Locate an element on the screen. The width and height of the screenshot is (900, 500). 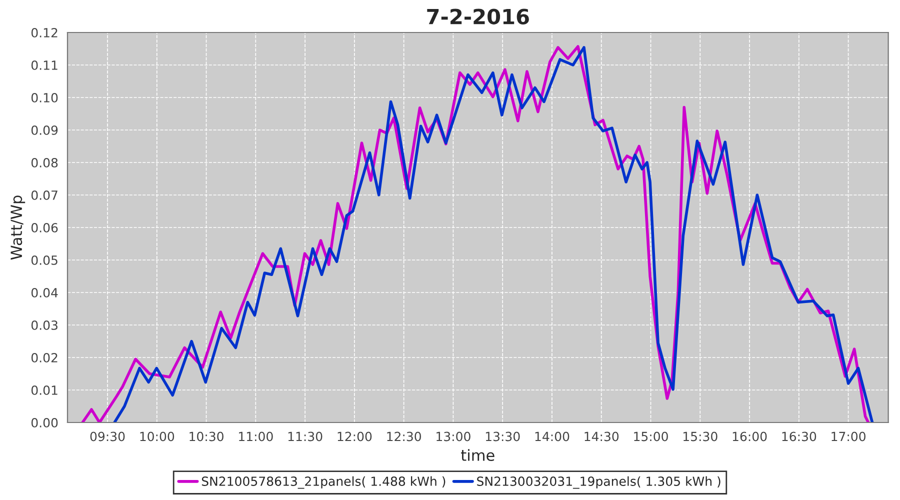
y-tick-label: 0.00 is located at coordinates (44, 423).